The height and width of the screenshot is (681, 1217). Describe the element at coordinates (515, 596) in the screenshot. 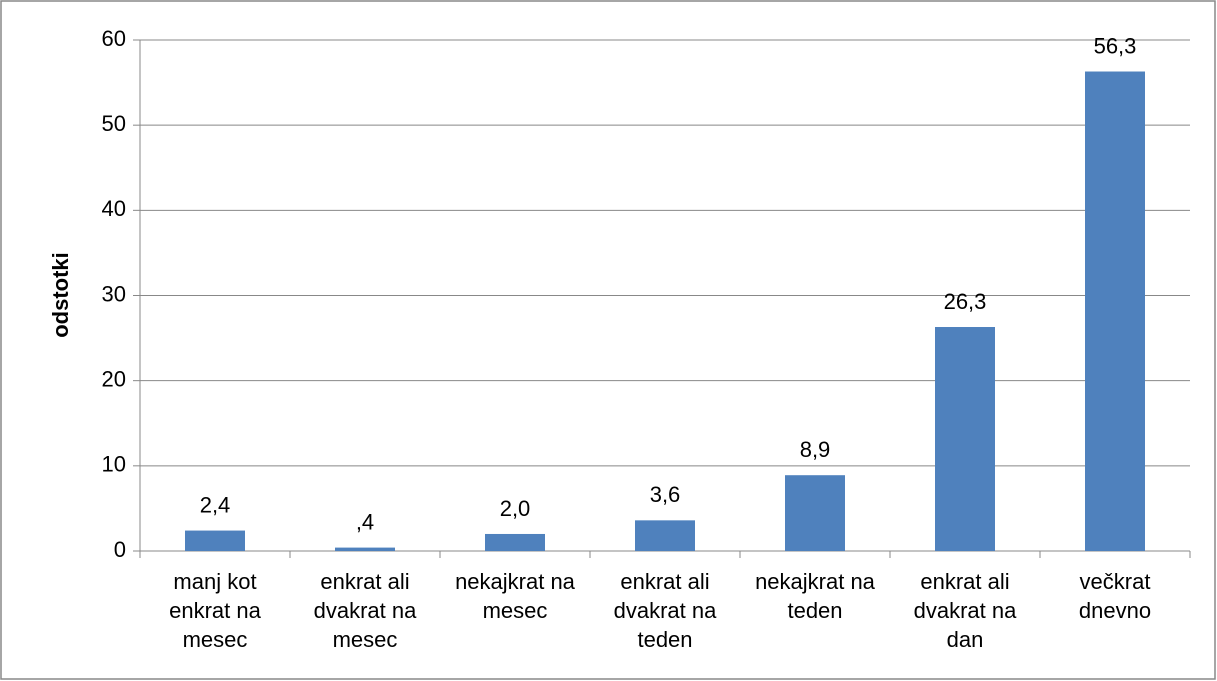

I see `x-tick-label: nekajkrat na mesec` at that location.